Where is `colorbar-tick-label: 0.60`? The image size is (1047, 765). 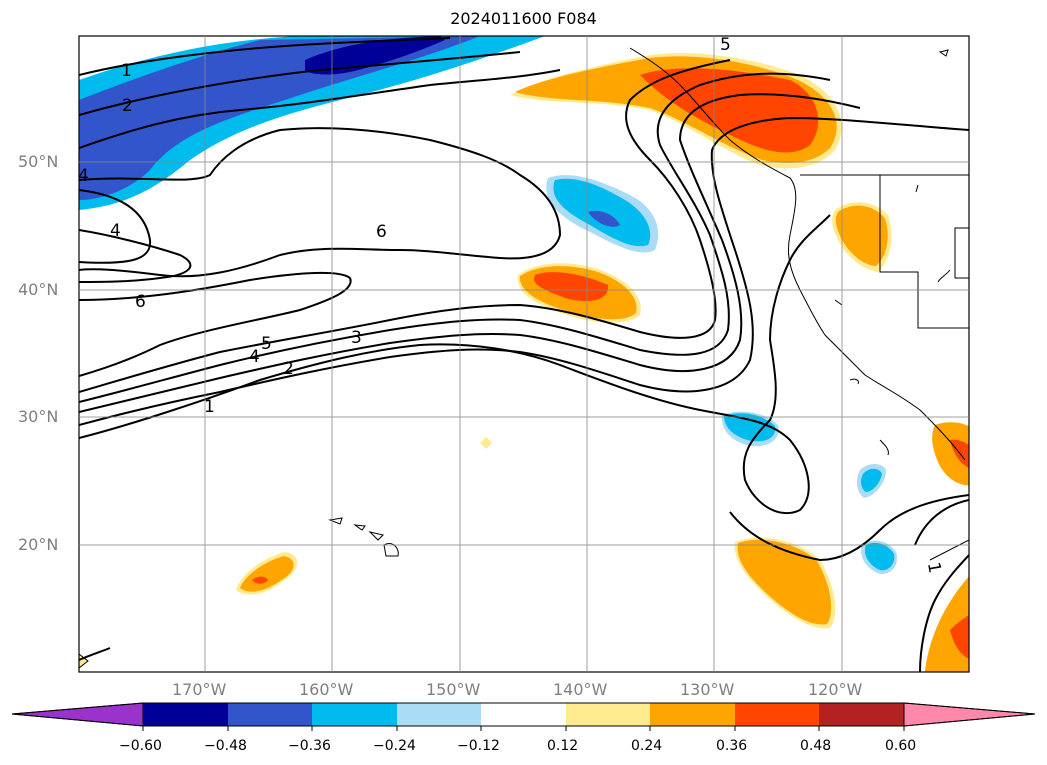
colorbar-tick-label: 0.60 is located at coordinates (901, 746).